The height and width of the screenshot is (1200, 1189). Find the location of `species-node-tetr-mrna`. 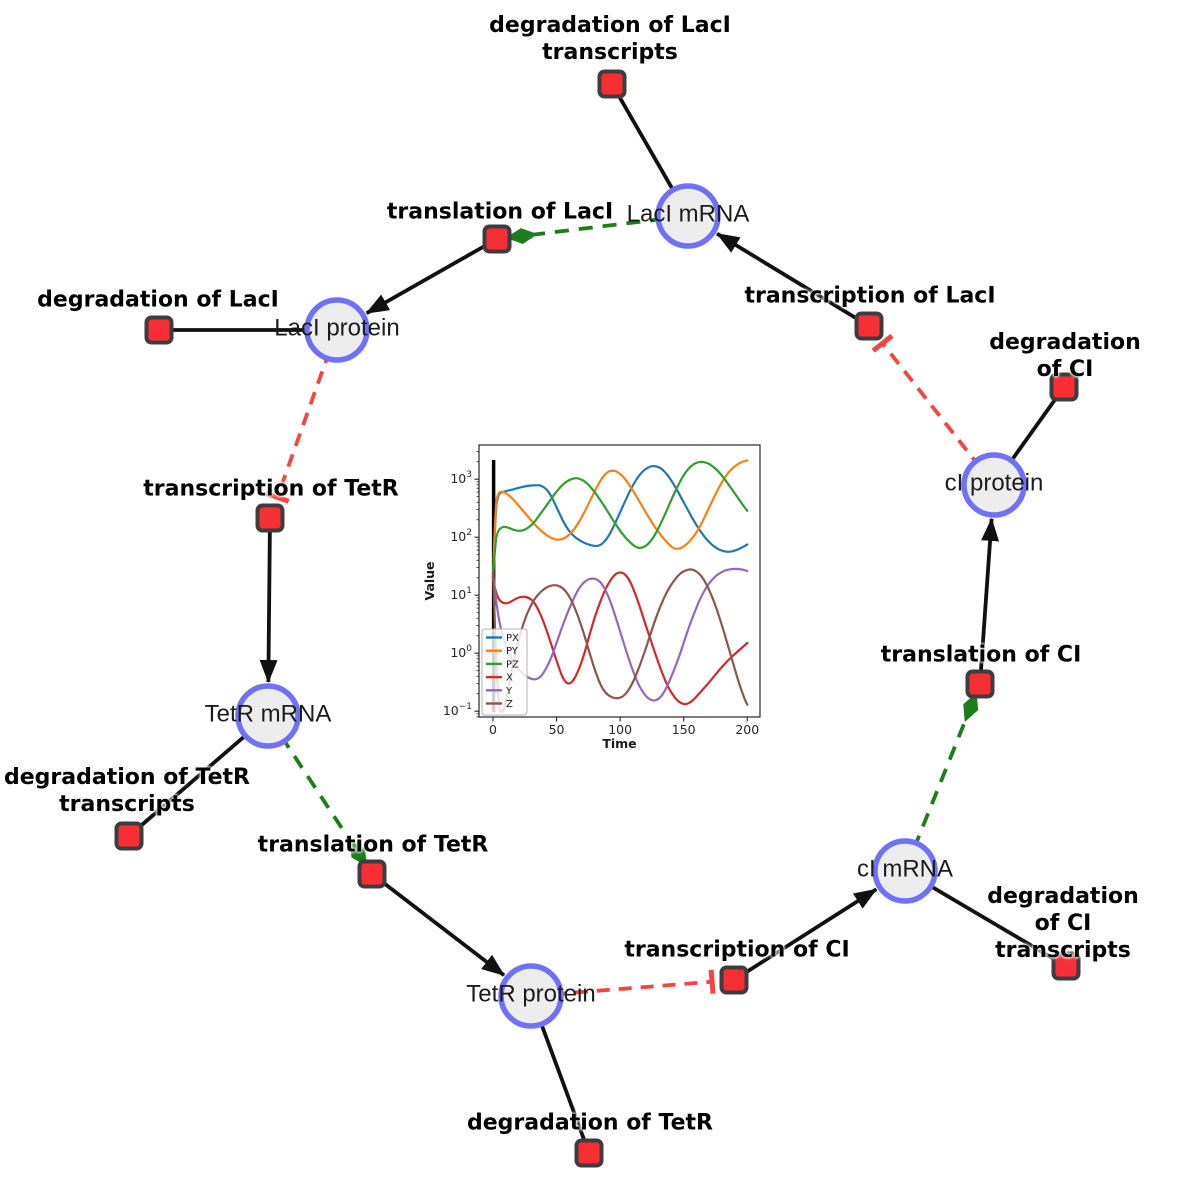

species-node-tetr-mrna is located at coordinates (268, 716).